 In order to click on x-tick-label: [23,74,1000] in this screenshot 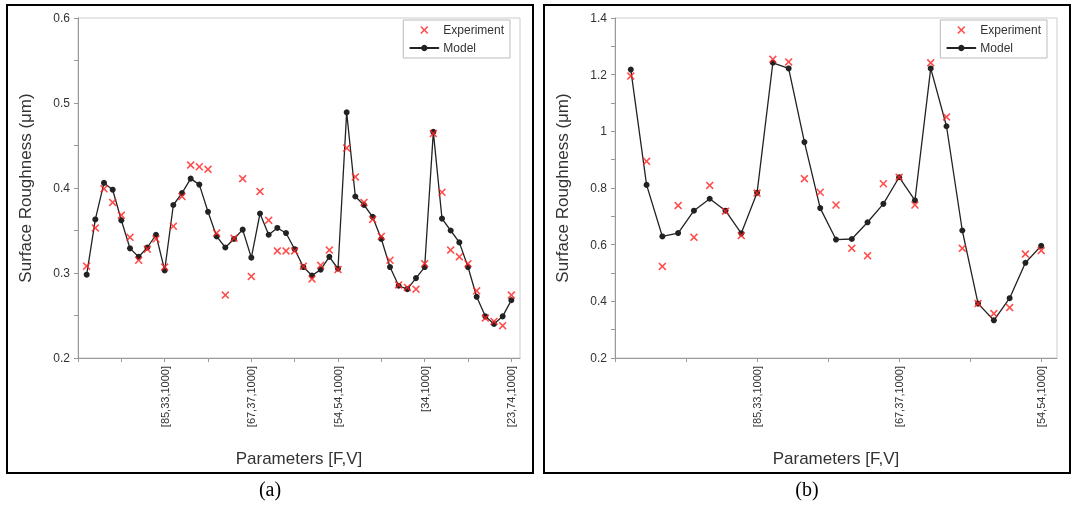, I will do `click(511, 397)`.